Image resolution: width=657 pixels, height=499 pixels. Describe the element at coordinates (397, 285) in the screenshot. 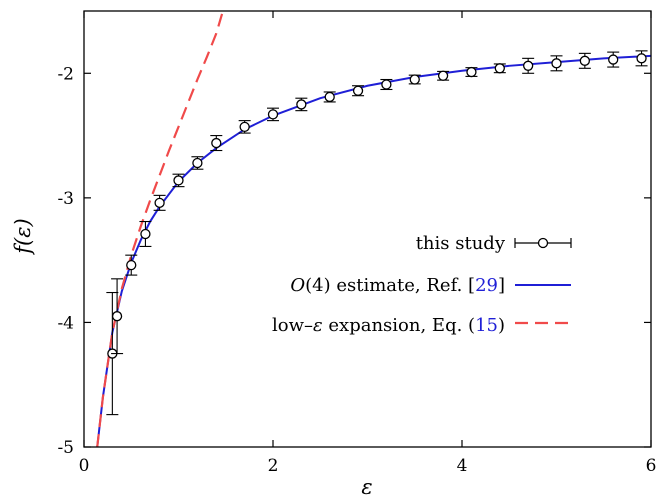

I see `legend-label-o4-estimate: O(4) estimate, Ref. [29]` at that location.